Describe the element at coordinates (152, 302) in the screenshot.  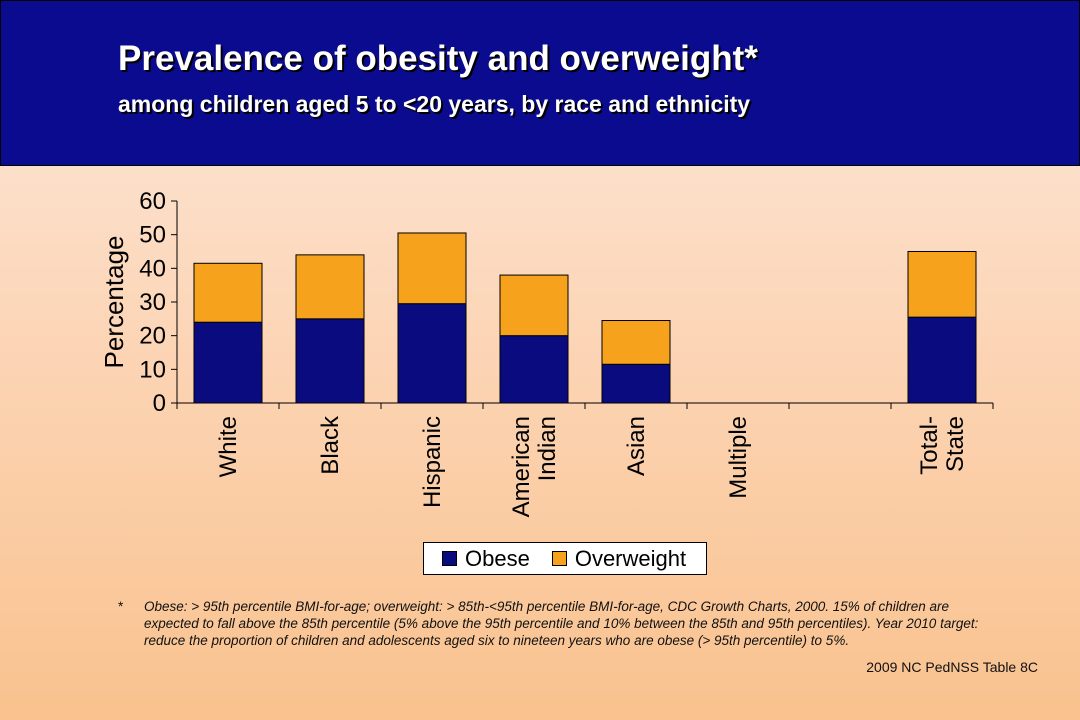
I see `y-tick-label: 30` at that location.